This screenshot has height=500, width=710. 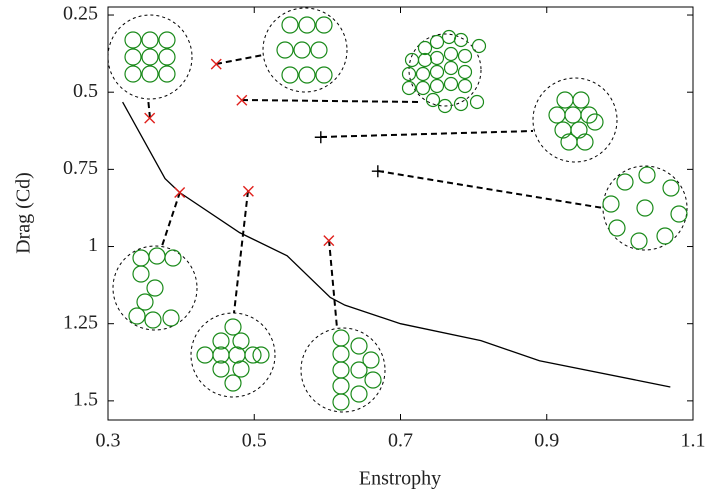 I want to click on y-tick-label: 1.5, so click(x=85, y=399).